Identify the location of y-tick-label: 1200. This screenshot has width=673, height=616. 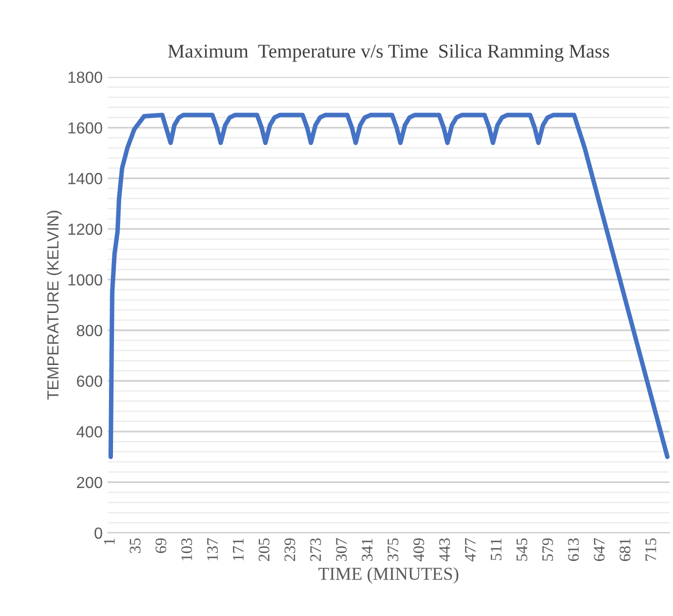
(85, 229).